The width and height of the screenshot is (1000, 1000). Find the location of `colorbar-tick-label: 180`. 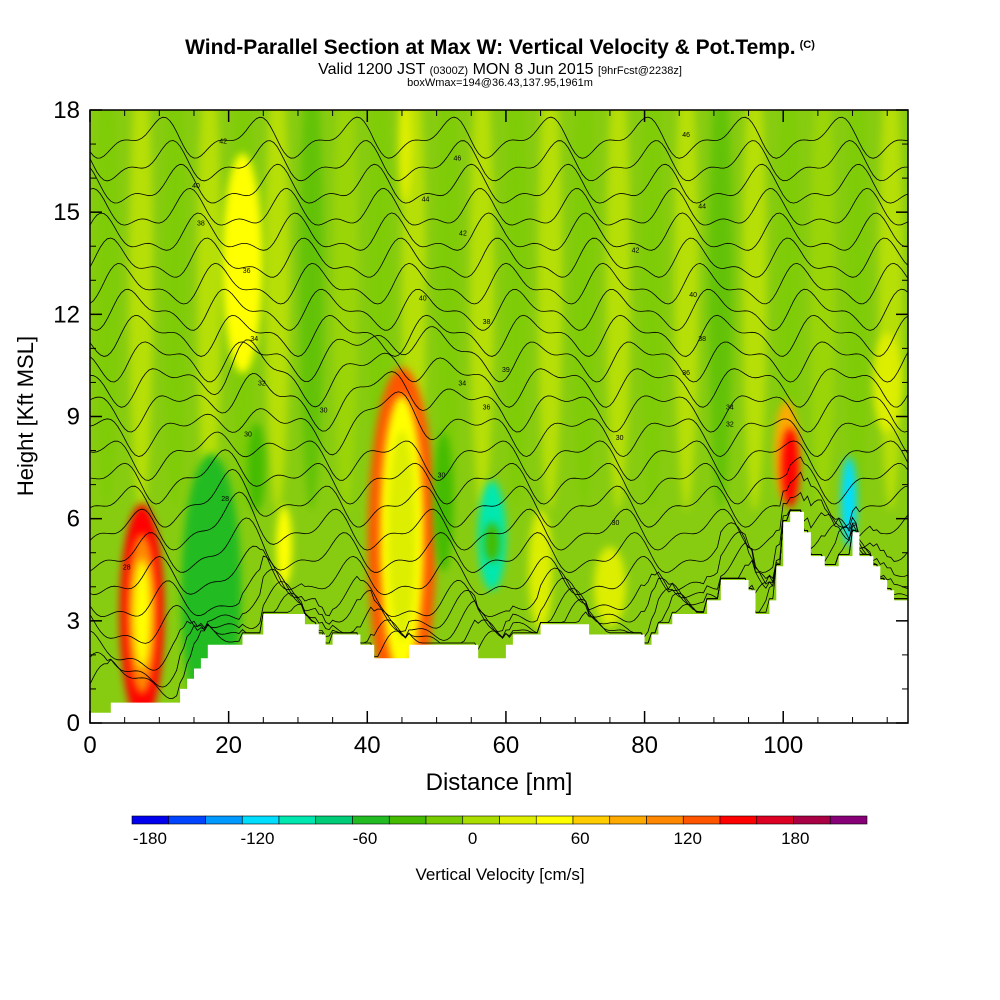

colorbar-tick-label: 180 is located at coordinates (795, 838).